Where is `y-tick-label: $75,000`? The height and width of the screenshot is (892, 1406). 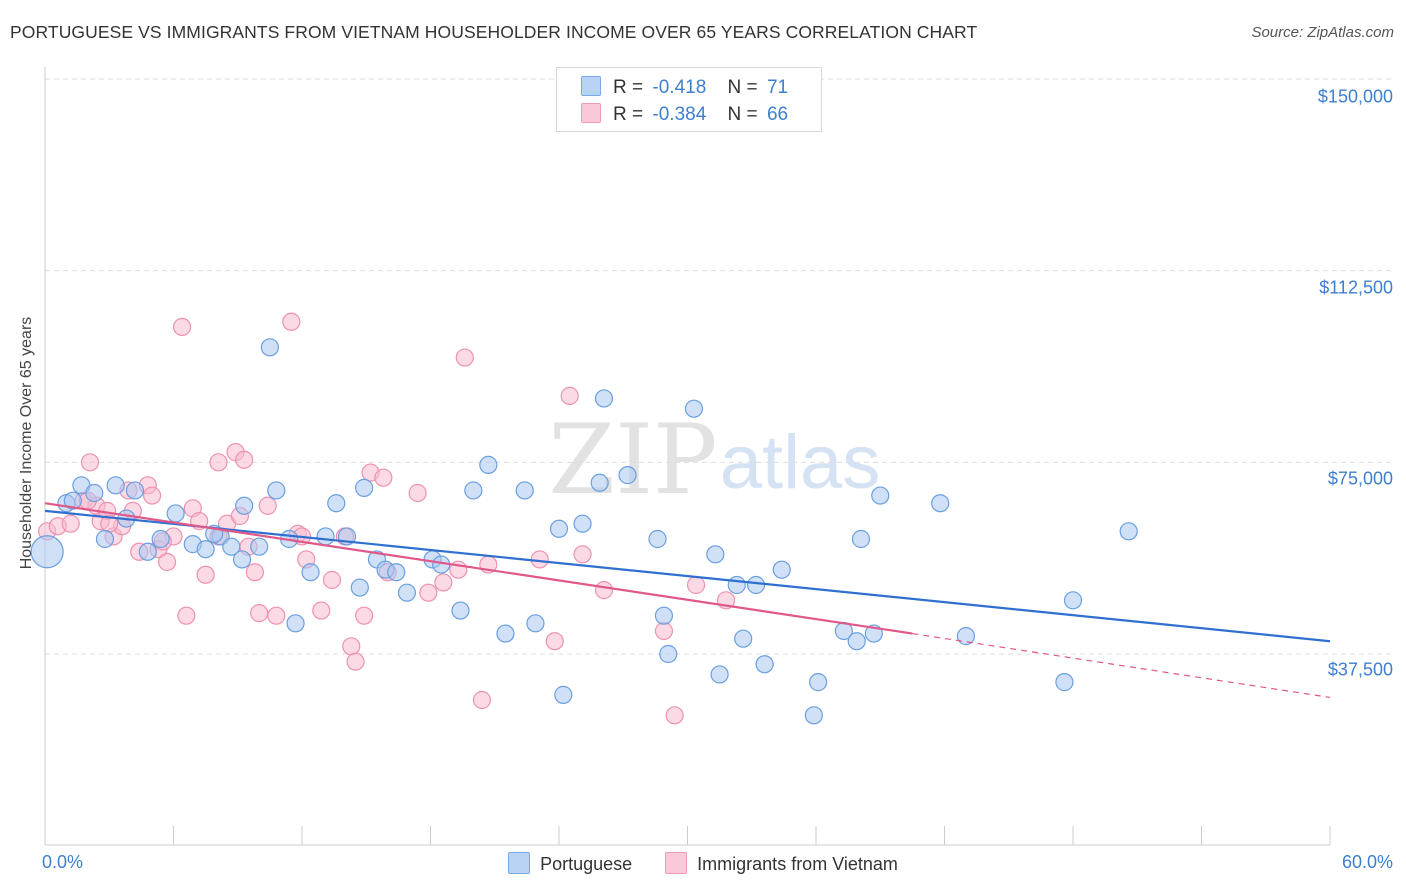 y-tick-label: $75,000 is located at coordinates (1360, 478).